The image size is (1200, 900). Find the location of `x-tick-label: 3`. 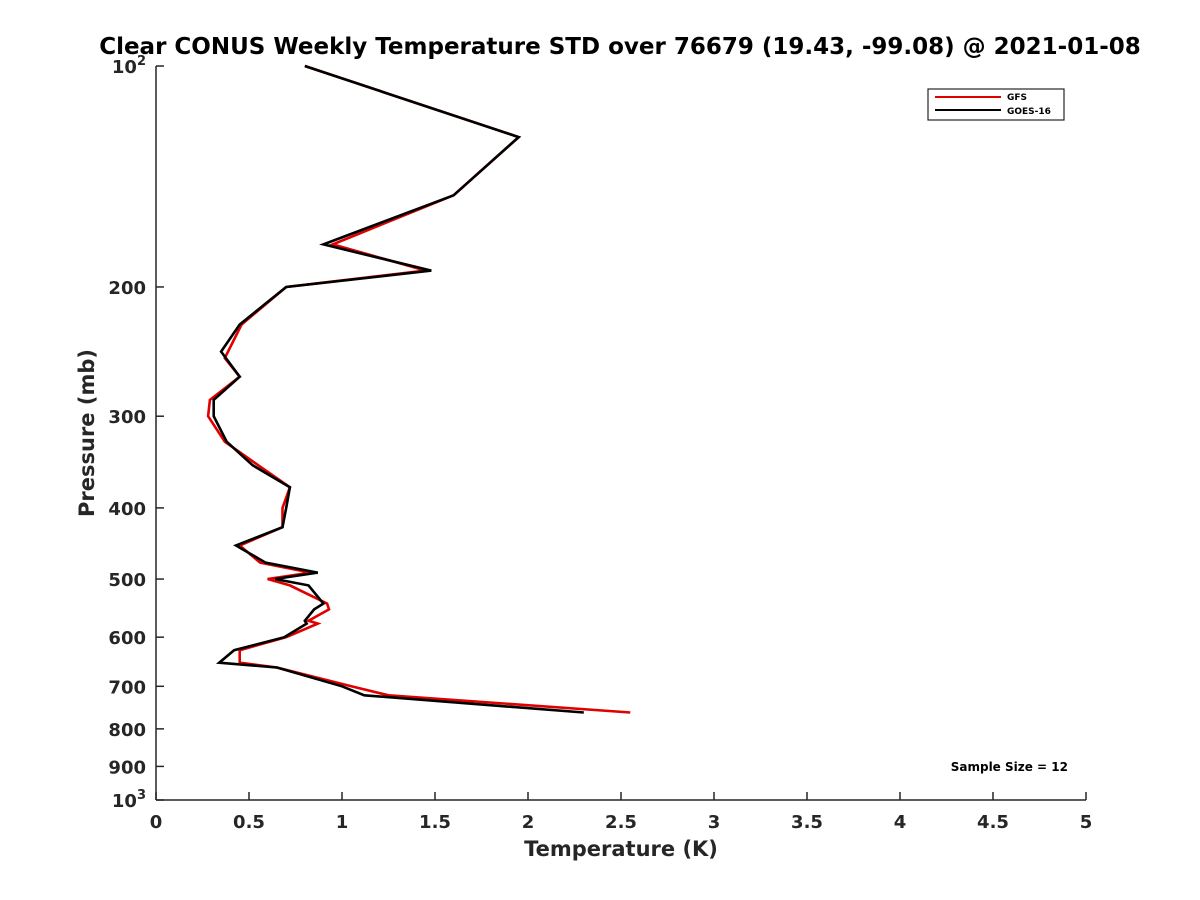

x-tick-label: 3 is located at coordinates (714, 822).